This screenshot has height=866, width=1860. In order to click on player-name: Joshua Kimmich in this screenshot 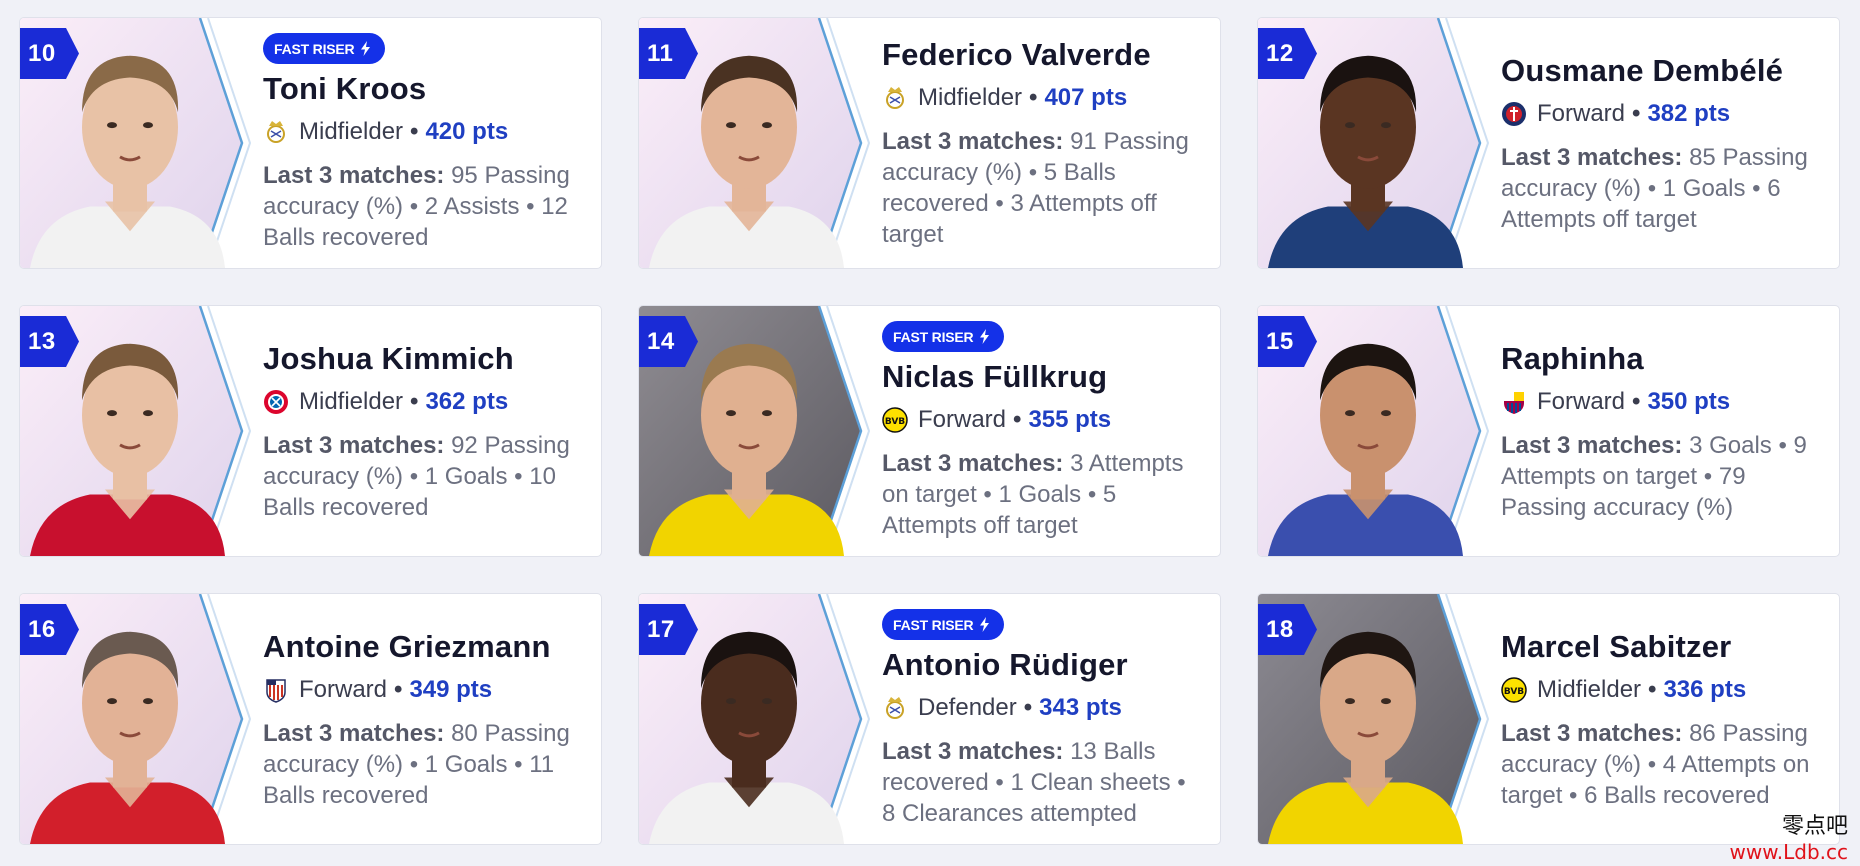, I will do `click(388, 358)`.